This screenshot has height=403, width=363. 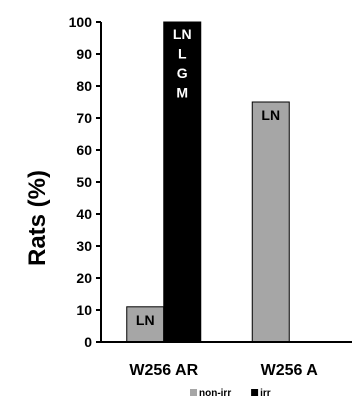 I want to click on legend: non-irr irr, so click(x=230, y=393).